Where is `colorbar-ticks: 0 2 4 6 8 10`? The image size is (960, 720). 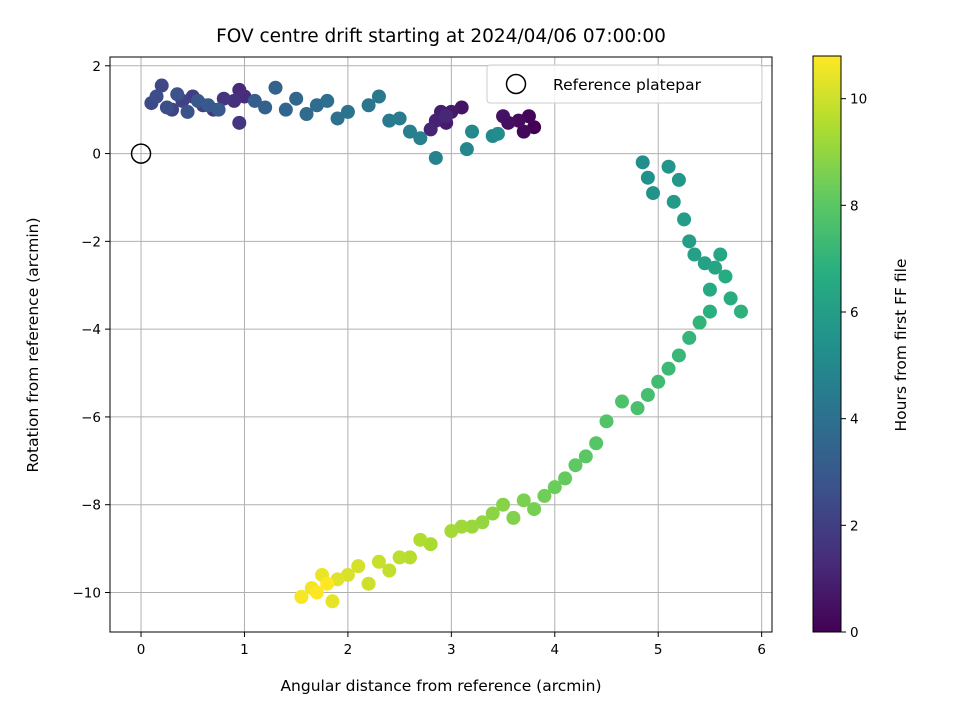 colorbar-ticks: 0 2 4 6 8 10 is located at coordinates (854, 366).